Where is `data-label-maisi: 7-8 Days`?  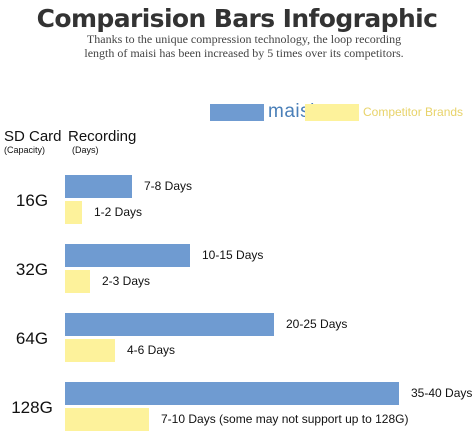
data-label-maisi: 7-8 Days is located at coordinates (168, 186).